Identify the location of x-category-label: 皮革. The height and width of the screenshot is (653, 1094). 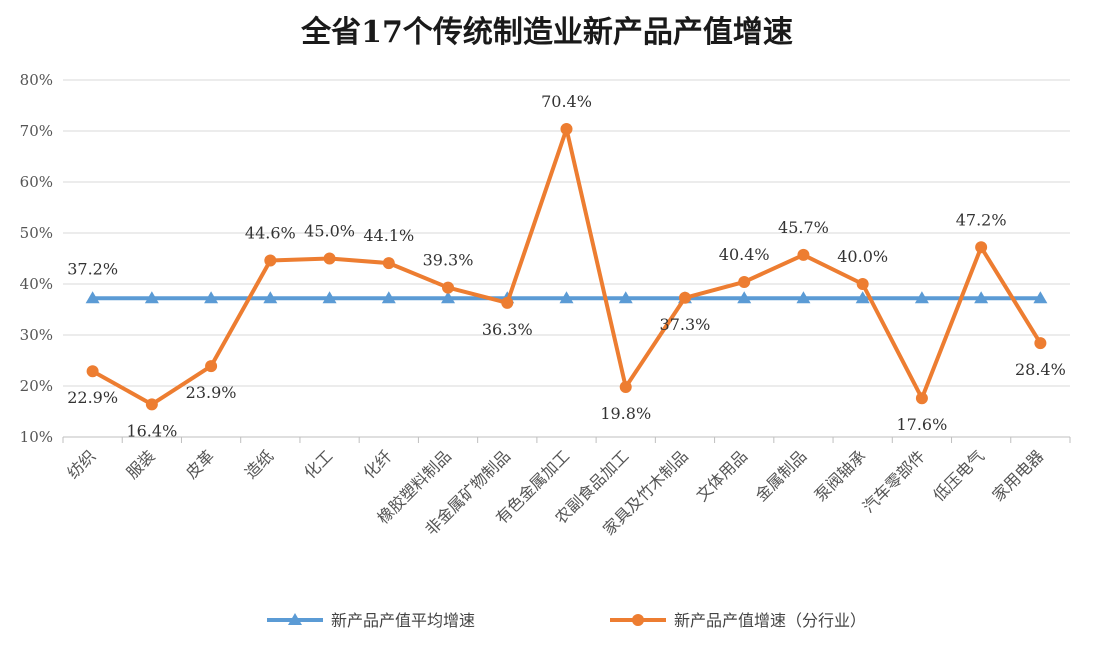
(200, 464).